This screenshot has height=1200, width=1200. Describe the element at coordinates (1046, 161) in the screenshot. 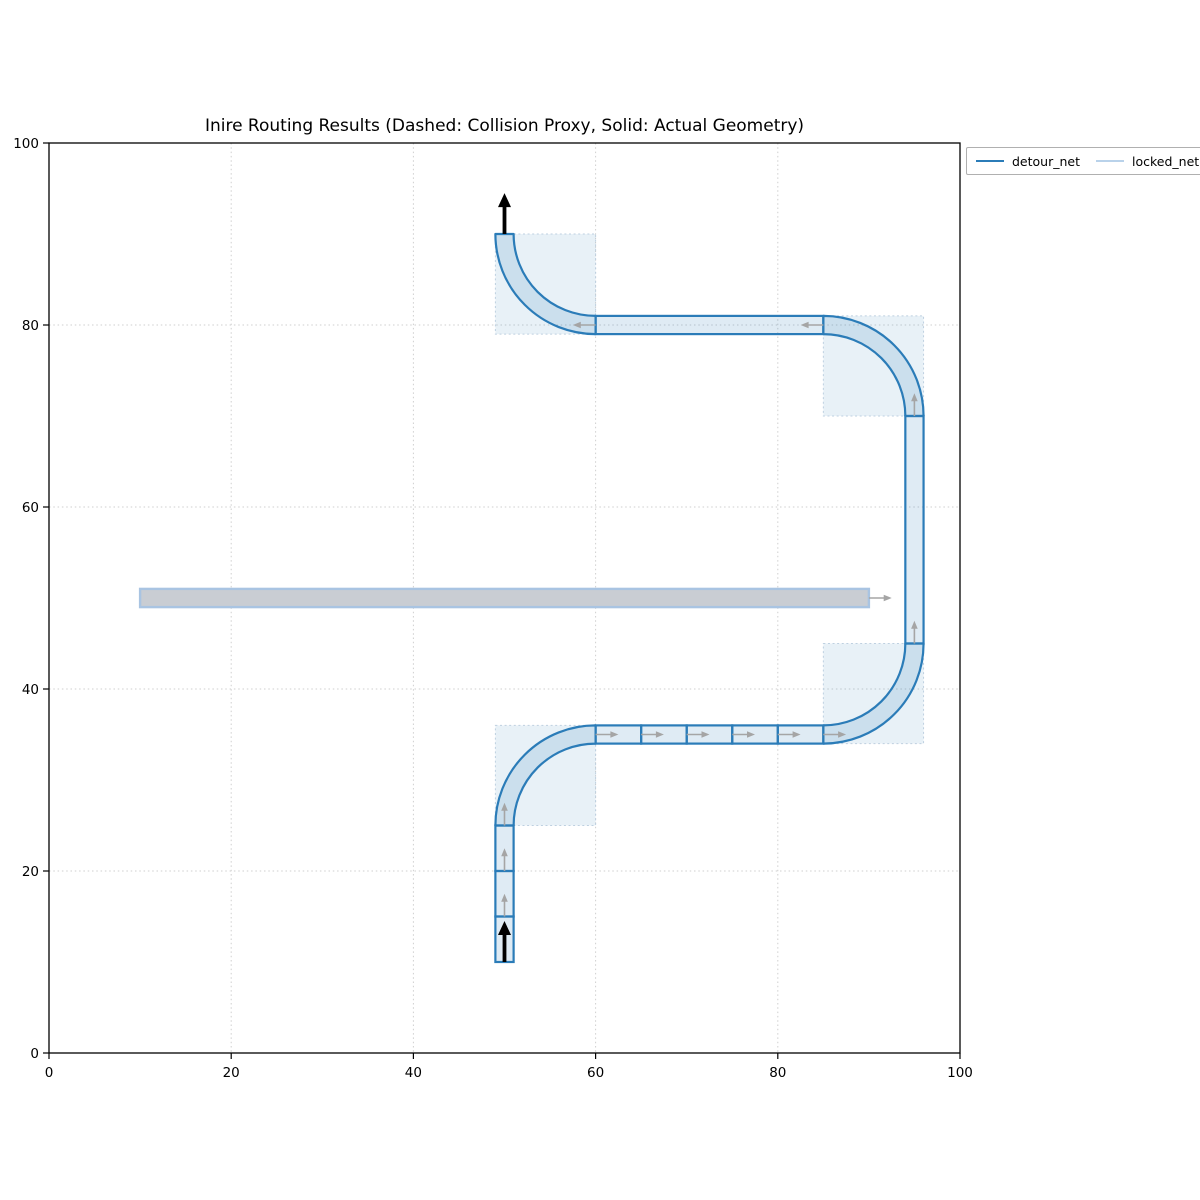

I see `legend-label-detour-net: detour_net` at that location.